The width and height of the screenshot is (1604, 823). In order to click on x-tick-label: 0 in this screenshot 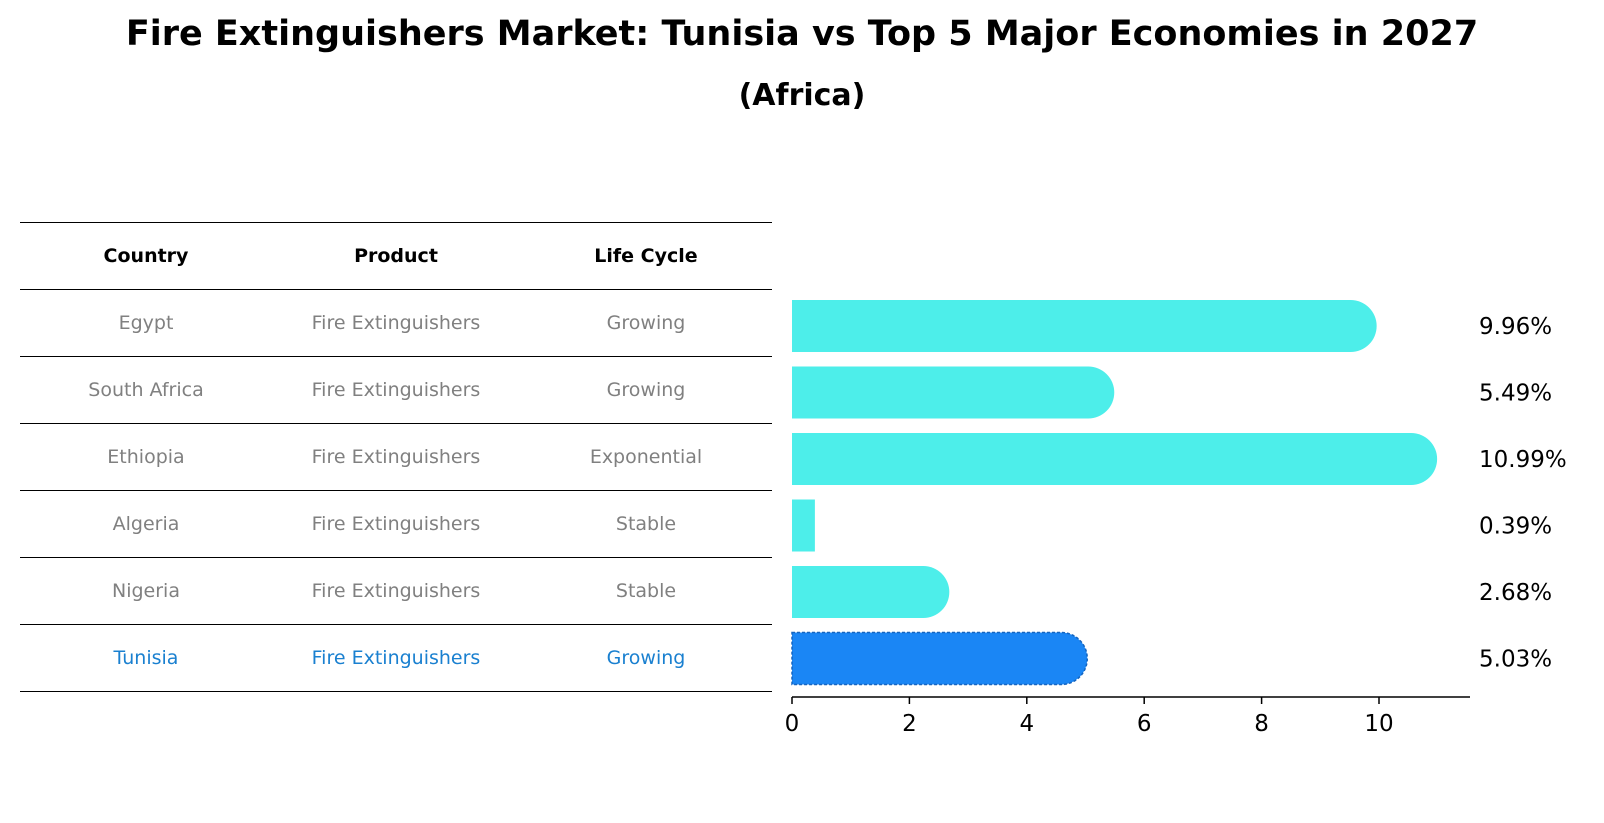, I will do `click(792, 724)`.